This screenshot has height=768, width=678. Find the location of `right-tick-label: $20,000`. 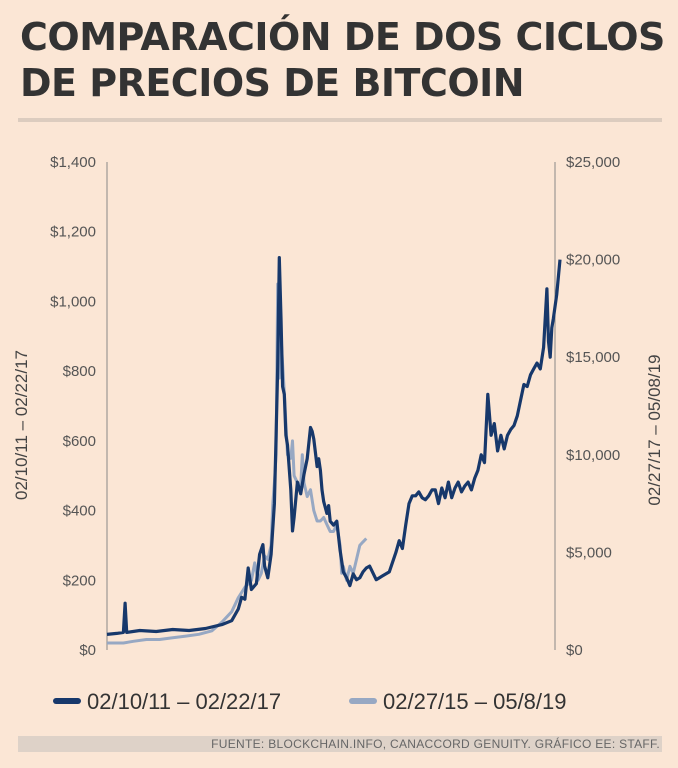

right-tick-label: $20,000 is located at coordinates (593, 260).